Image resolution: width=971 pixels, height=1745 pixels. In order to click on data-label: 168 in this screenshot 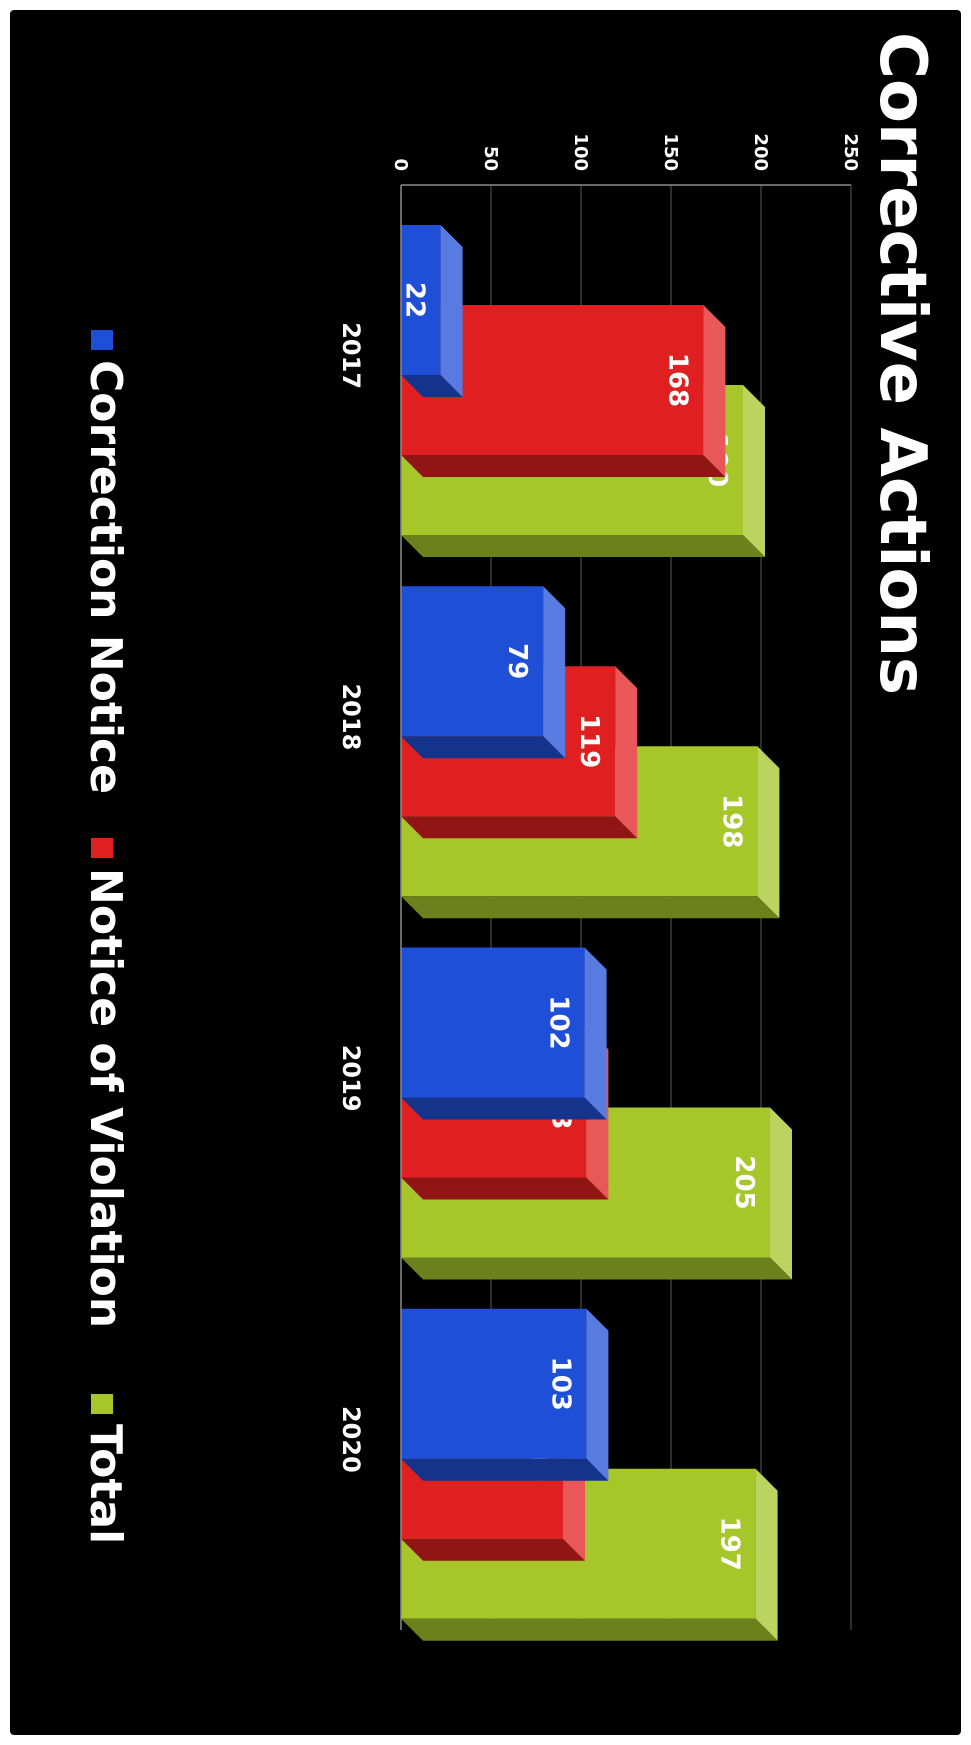, I will do `click(677, 380)`.